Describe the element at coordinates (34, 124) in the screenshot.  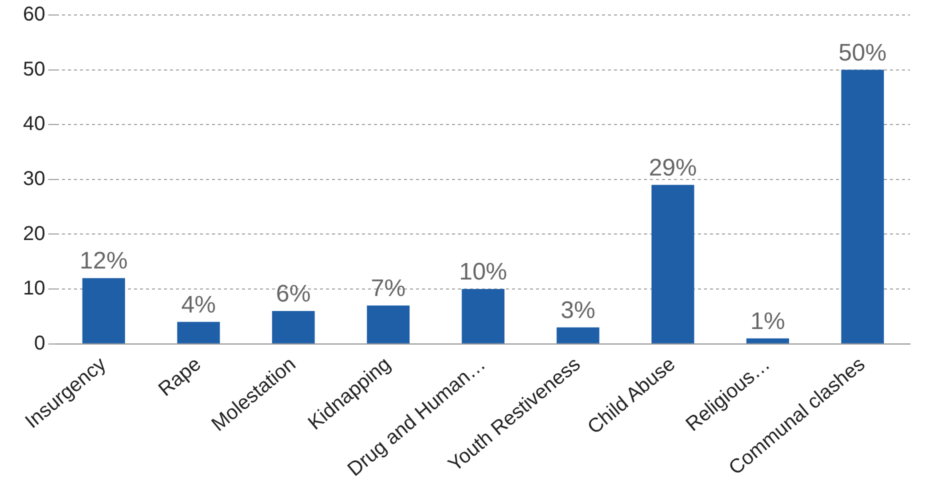
I see `y-tick-label: 40` at that location.